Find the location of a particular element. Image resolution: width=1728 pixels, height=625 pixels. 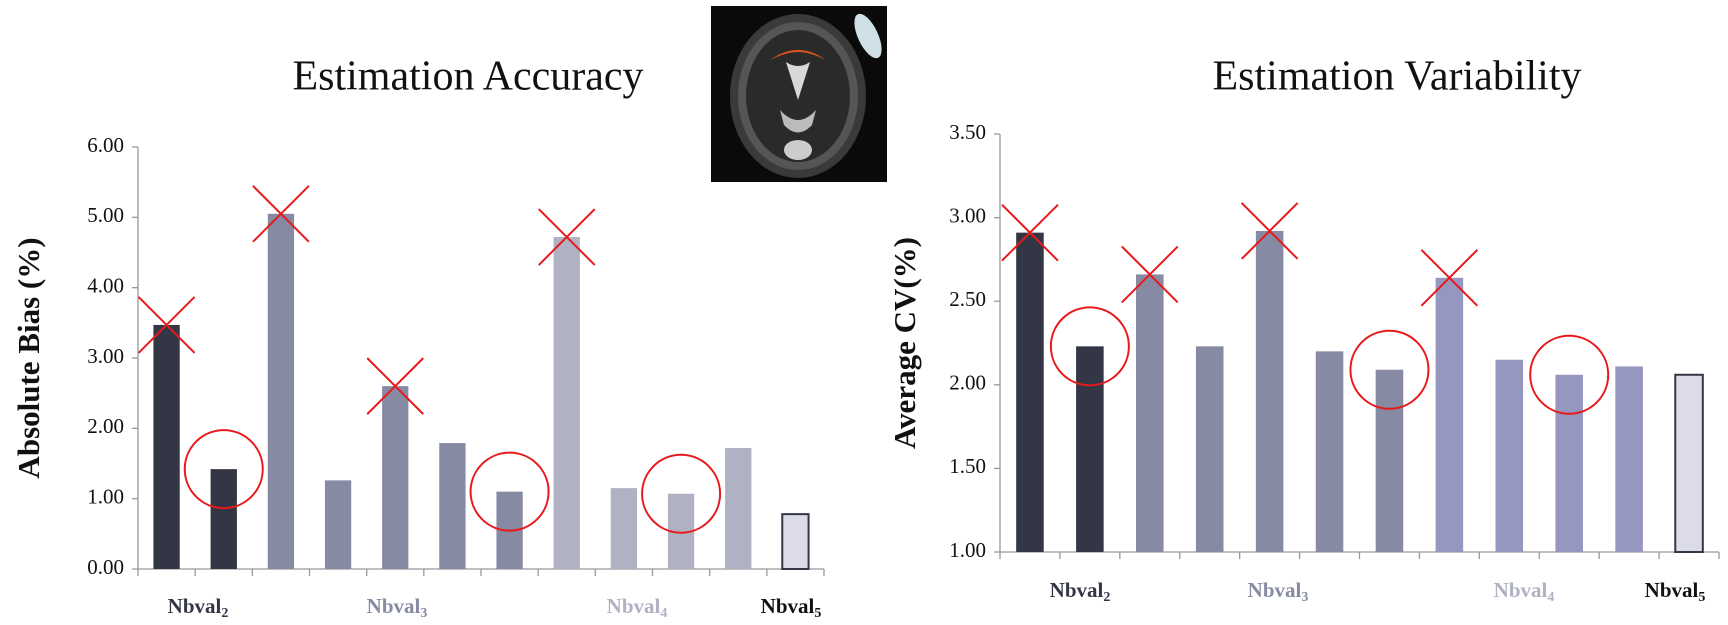

y-tick-label: 4.00 is located at coordinates (105, 285).